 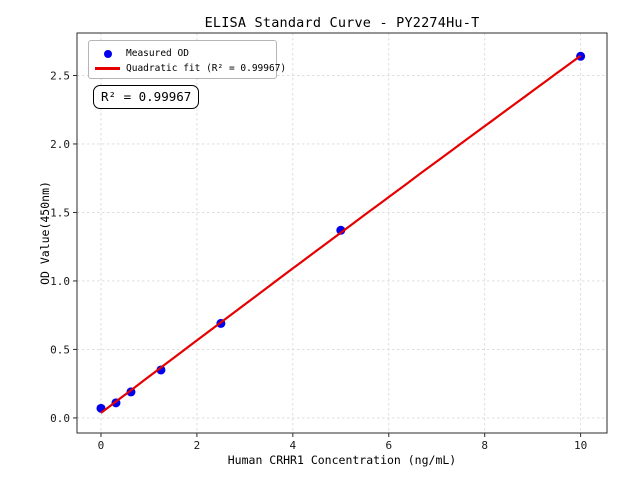 What do you see at coordinates (157, 53) in the screenshot?
I see `legend-label-measured-od: Measured OD` at bounding box center [157, 53].